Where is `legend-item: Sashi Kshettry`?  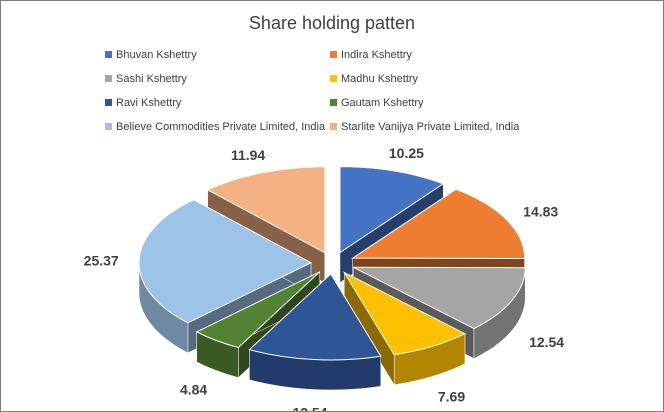 legend-item: Sashi Kshettry is located at coordinates (217, 78).